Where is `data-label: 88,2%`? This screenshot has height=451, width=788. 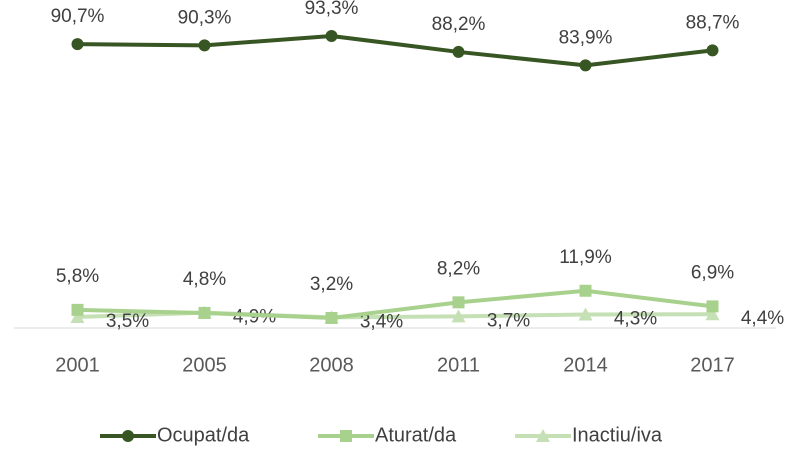 data-label: 88,2% is located at coordinates (459, 24).